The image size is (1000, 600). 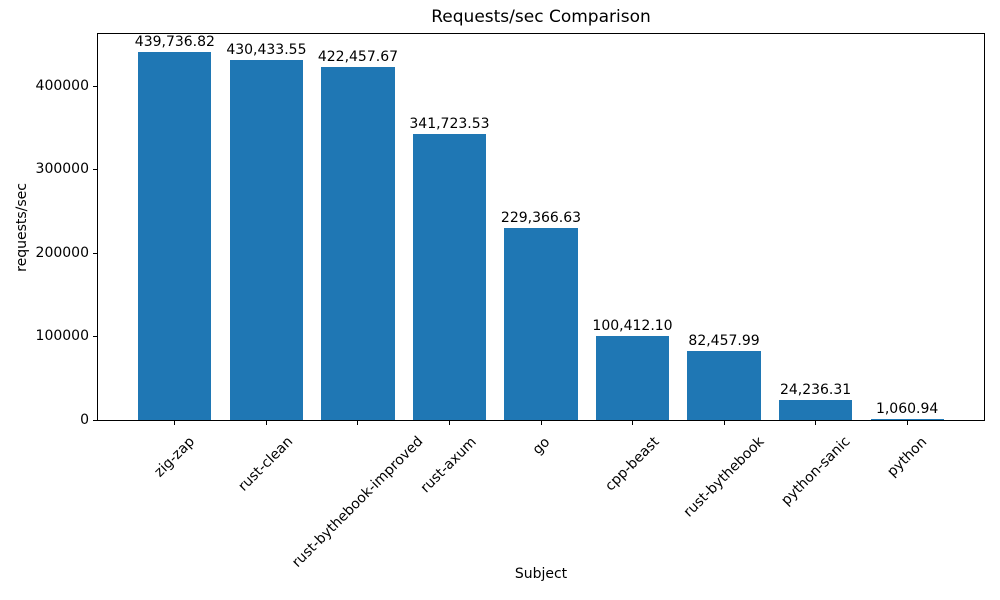 I want to click on x-tick-label: zig-zap, so click(x=174, y=457).